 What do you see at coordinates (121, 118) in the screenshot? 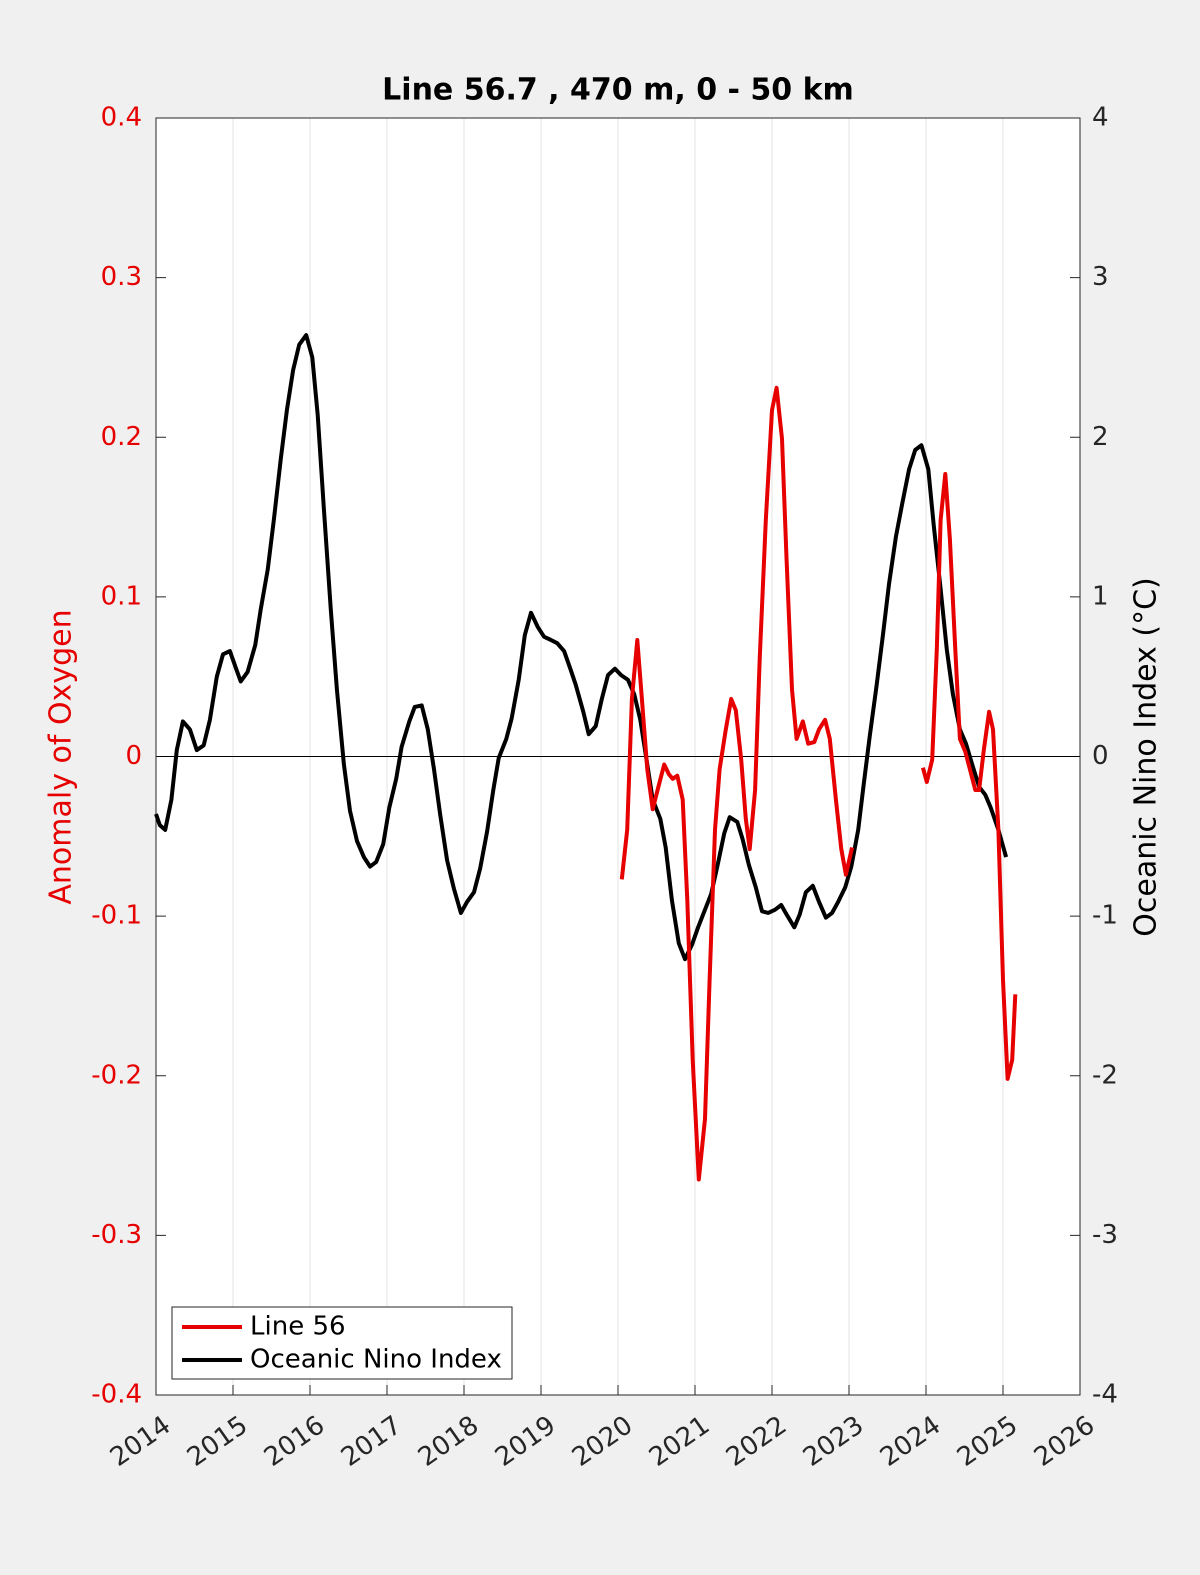
I see `y-tick-label: 0.4` at bounding box center [121, 118].